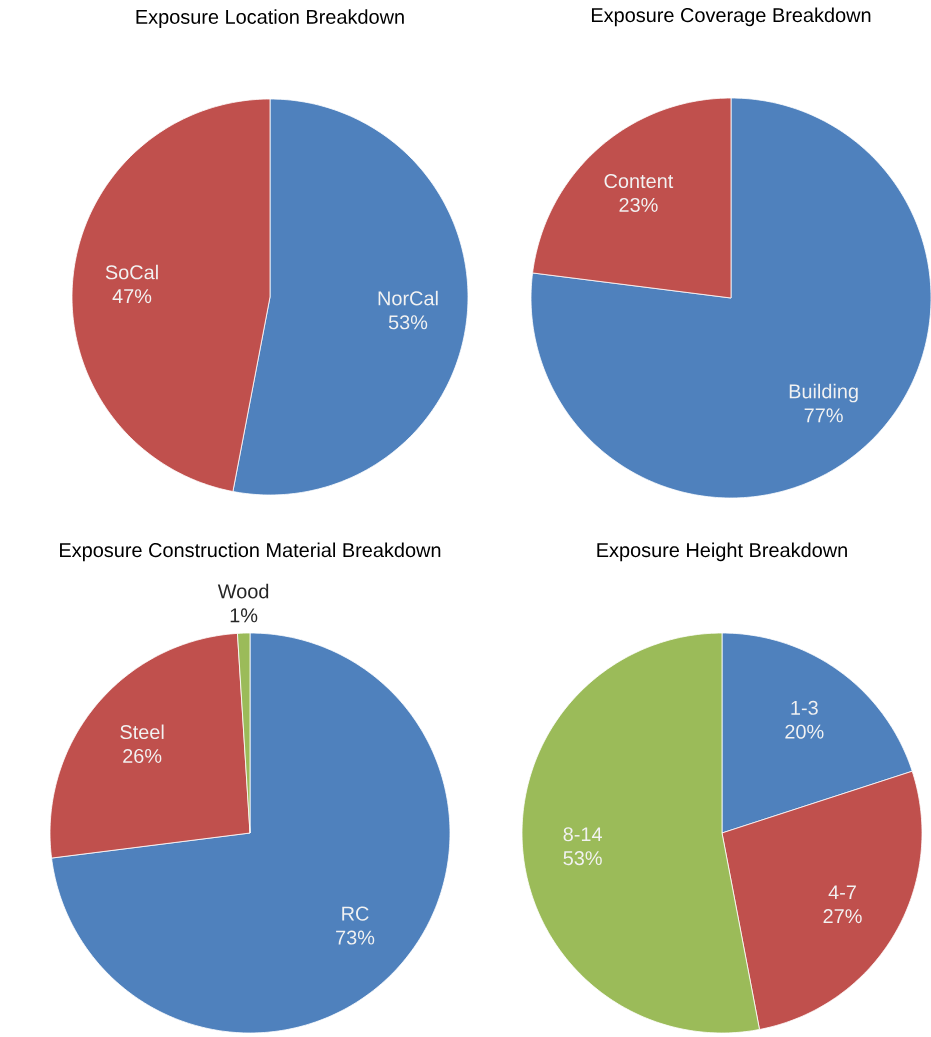 The image size is (931, 1037). What do you see at coordinates (823, 415) in the screenshot?
I see `data-label: 77%` at bounding box center [823, 415].